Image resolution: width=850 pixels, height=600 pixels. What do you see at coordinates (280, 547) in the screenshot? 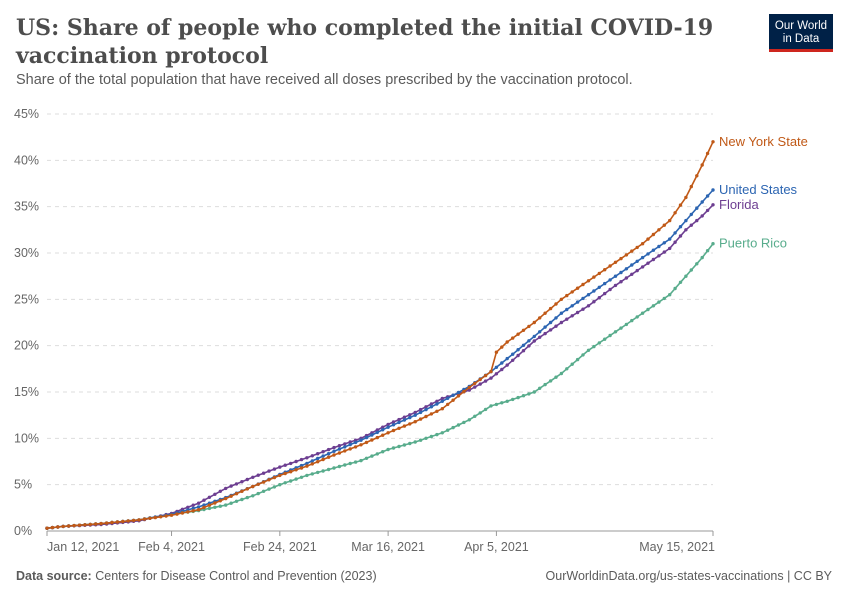
I see `x-tick-label: Feb 24, 2021` at bounding box center [280, 547].